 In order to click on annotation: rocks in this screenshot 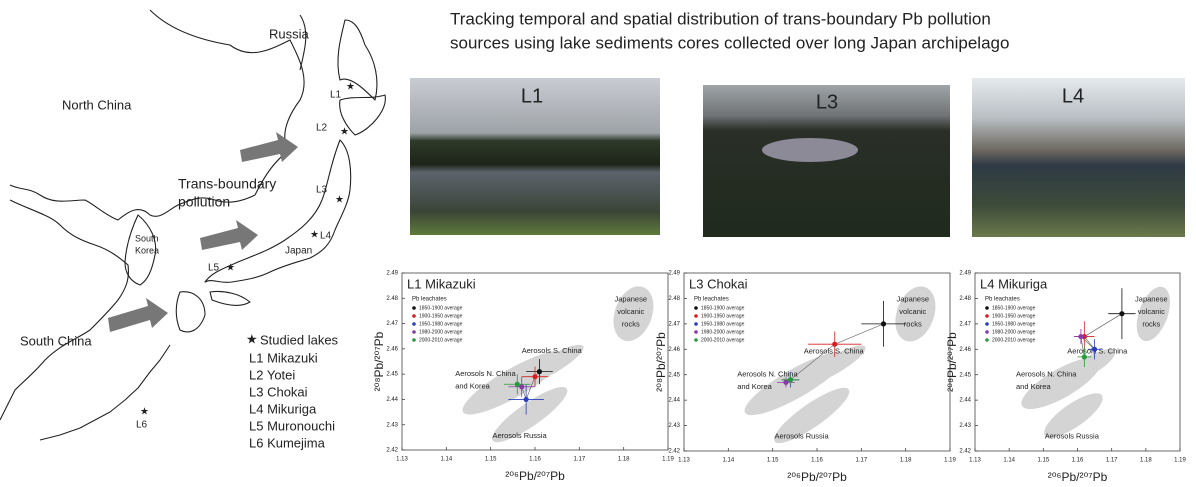, I will do `click(1151, 324)`.